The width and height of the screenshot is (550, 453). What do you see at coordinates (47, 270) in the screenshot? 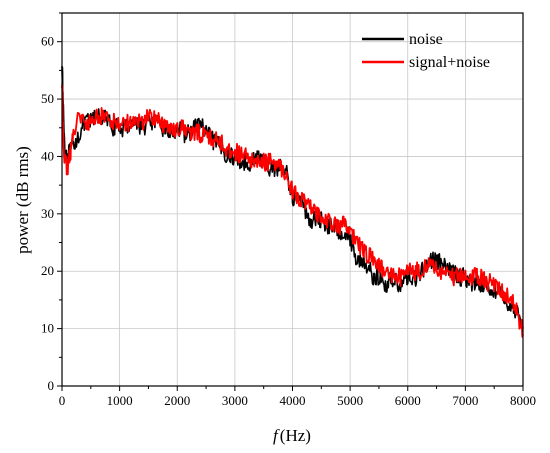
I see `y-tick-label: 20` at bounding box center [47, 270].